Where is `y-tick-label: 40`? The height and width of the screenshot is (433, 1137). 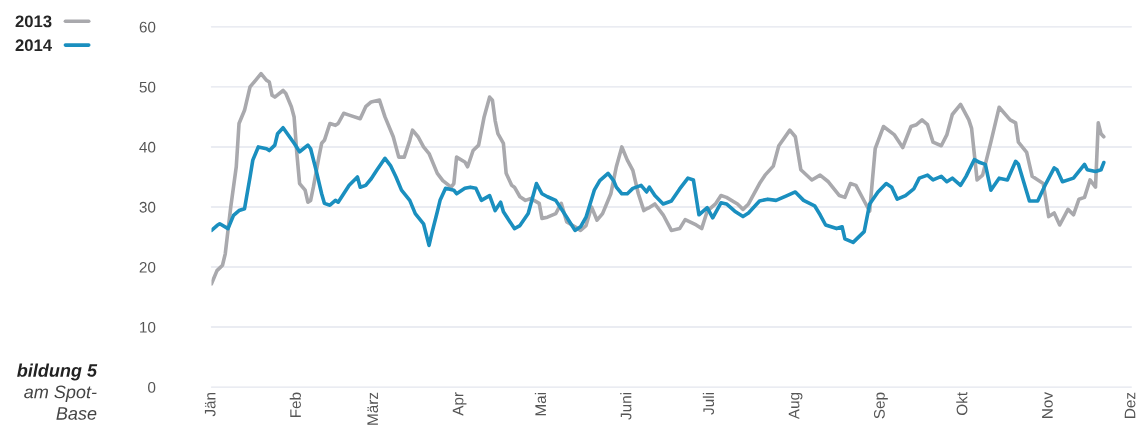 y-tick-label: 40 is located at coordinates (147, 147).